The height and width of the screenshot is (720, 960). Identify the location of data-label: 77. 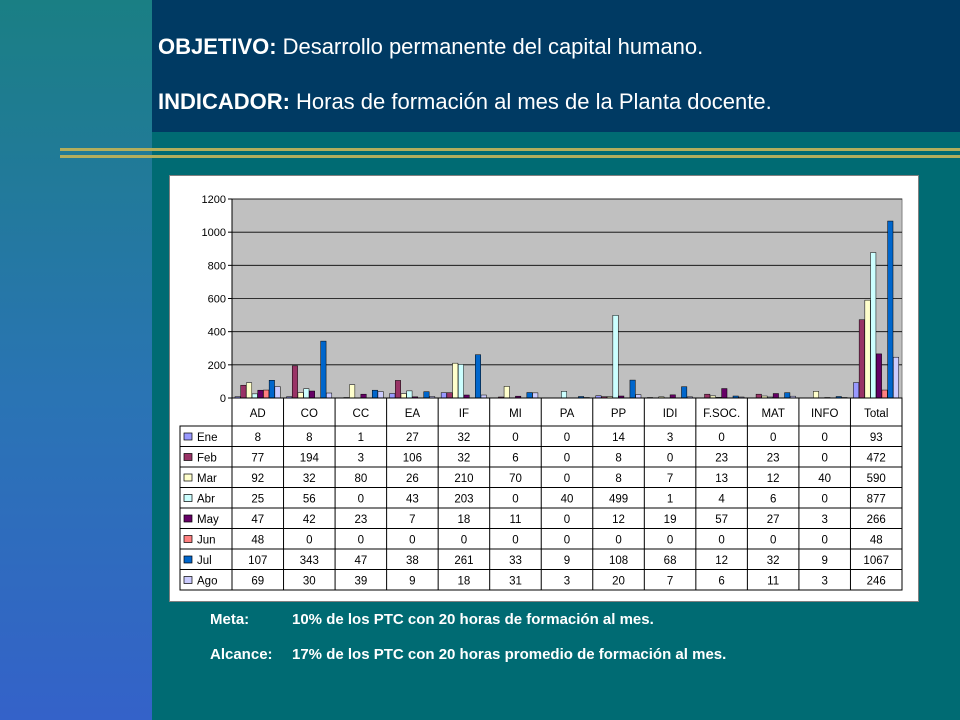
(257, 459).